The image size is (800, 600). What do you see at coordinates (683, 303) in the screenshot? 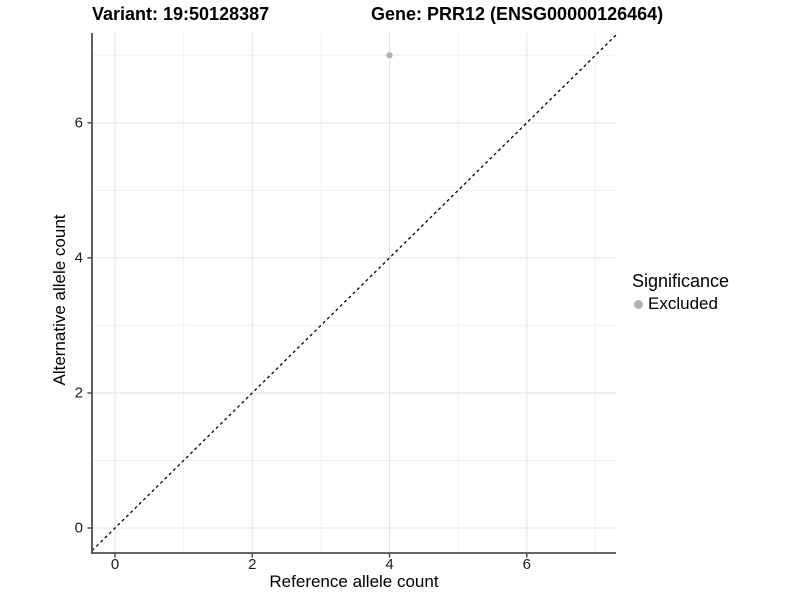
I see `legend-item-label: Excluded` at bounding box center [683, 303].